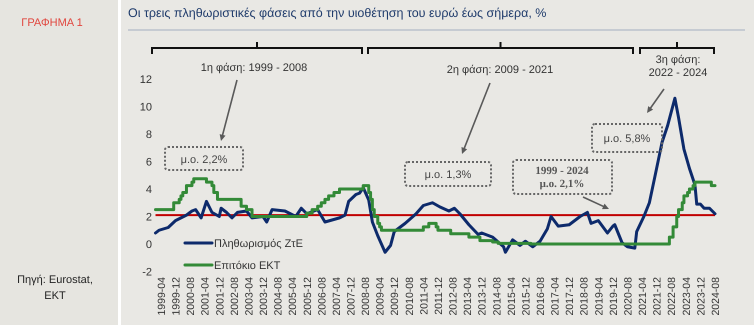  I want to click on x-tick-label: 2016-08, so click(541, 296).